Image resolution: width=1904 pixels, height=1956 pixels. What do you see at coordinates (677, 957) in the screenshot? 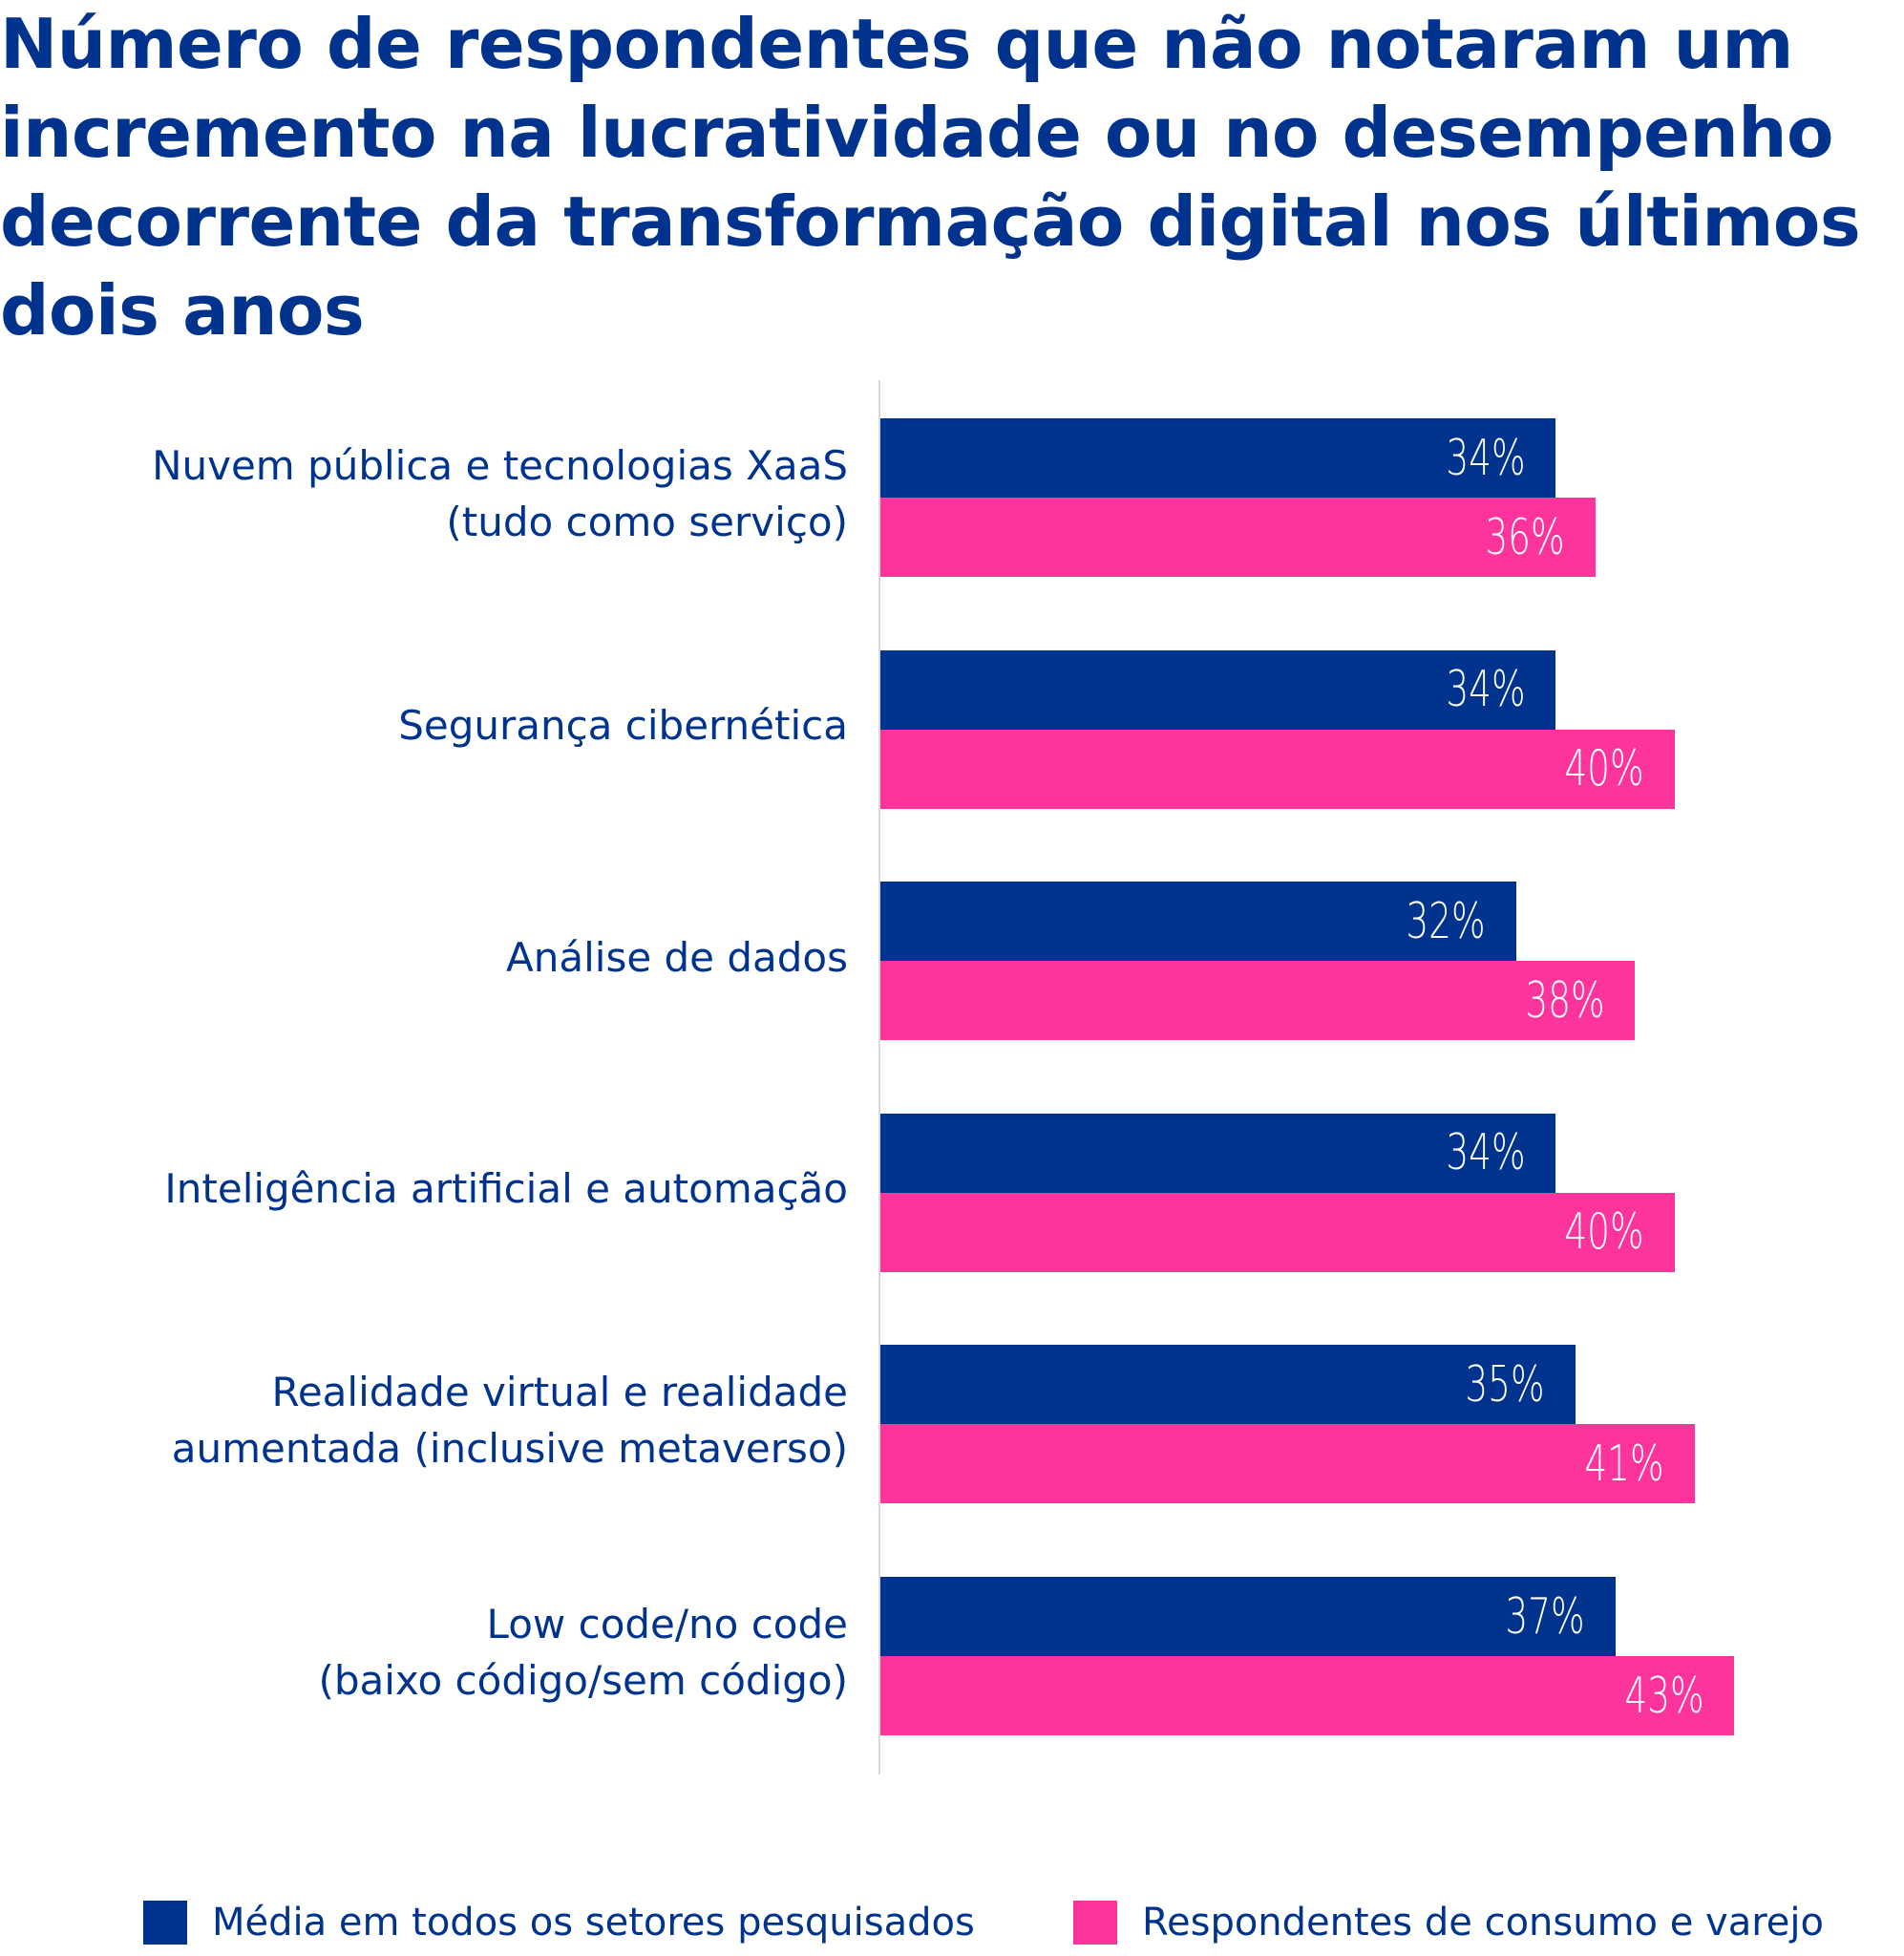
I see `category-label-line: Análise de dados` at bounding box center [677, 957].